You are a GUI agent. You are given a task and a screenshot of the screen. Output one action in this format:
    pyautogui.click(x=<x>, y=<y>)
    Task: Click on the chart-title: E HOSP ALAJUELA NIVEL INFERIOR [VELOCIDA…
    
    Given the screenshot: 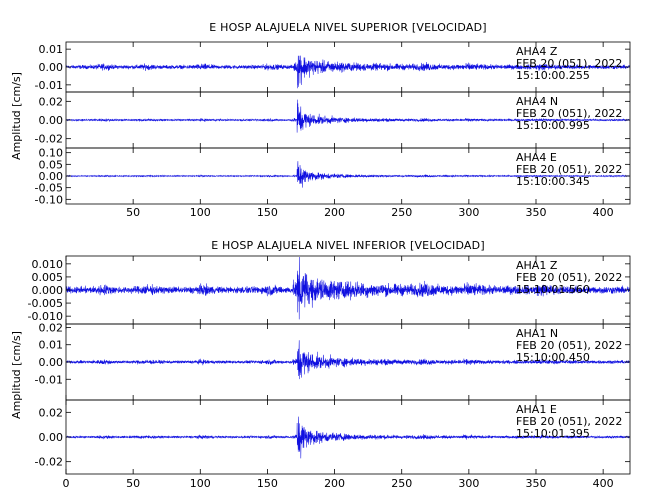 What is the action you would take?
    pyautogui.click(x=348, y=245)
    